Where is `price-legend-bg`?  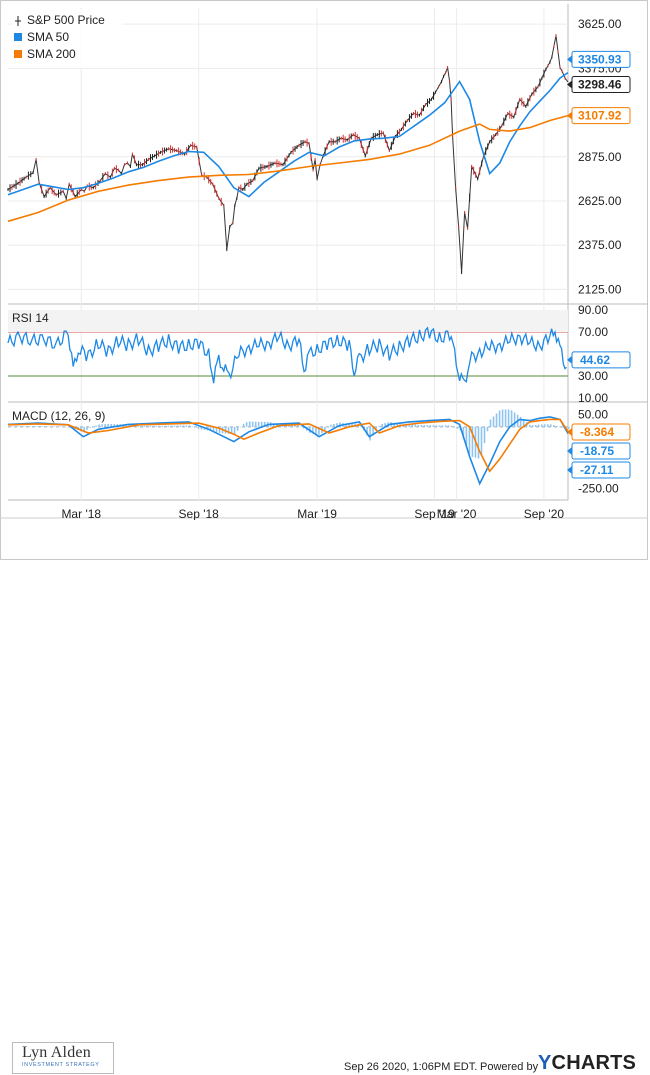 price-legend-bg is located at coordinates (67, 39).